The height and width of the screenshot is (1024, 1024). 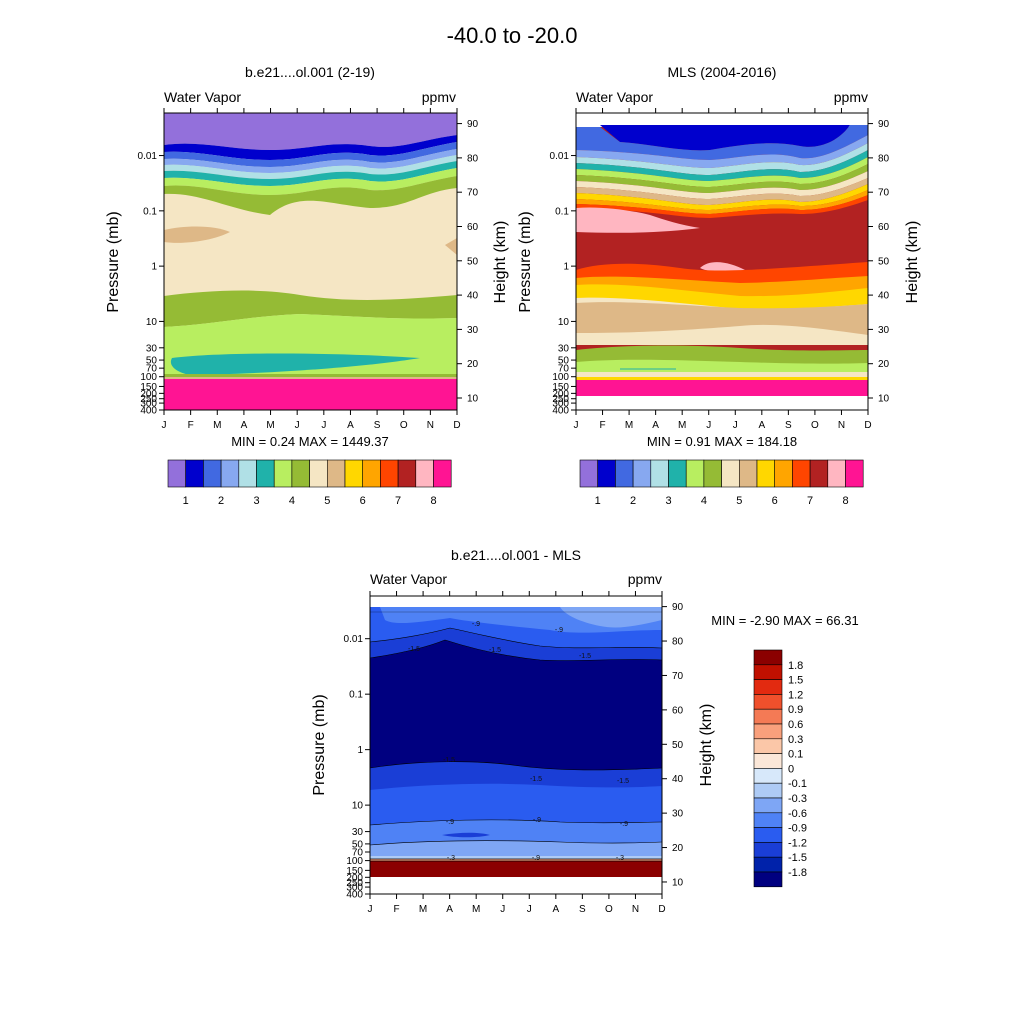 I want to click on colorbar-label: 6, so click(x=363, y=501).